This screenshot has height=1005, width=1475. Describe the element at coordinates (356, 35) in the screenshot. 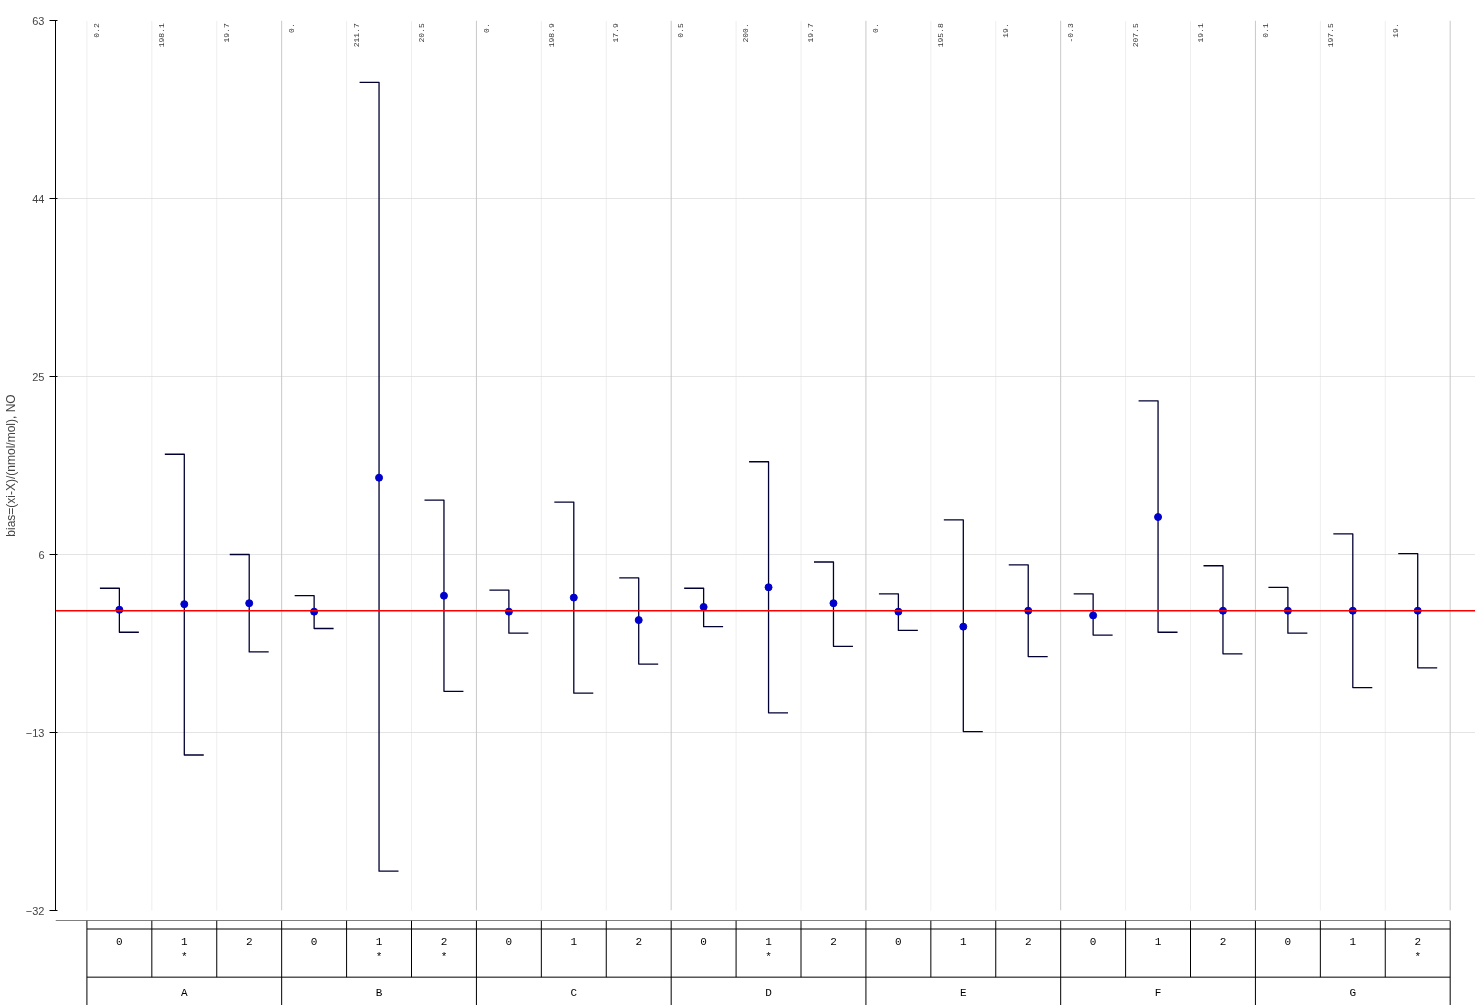

I see `annotation: 211.7` at that location.